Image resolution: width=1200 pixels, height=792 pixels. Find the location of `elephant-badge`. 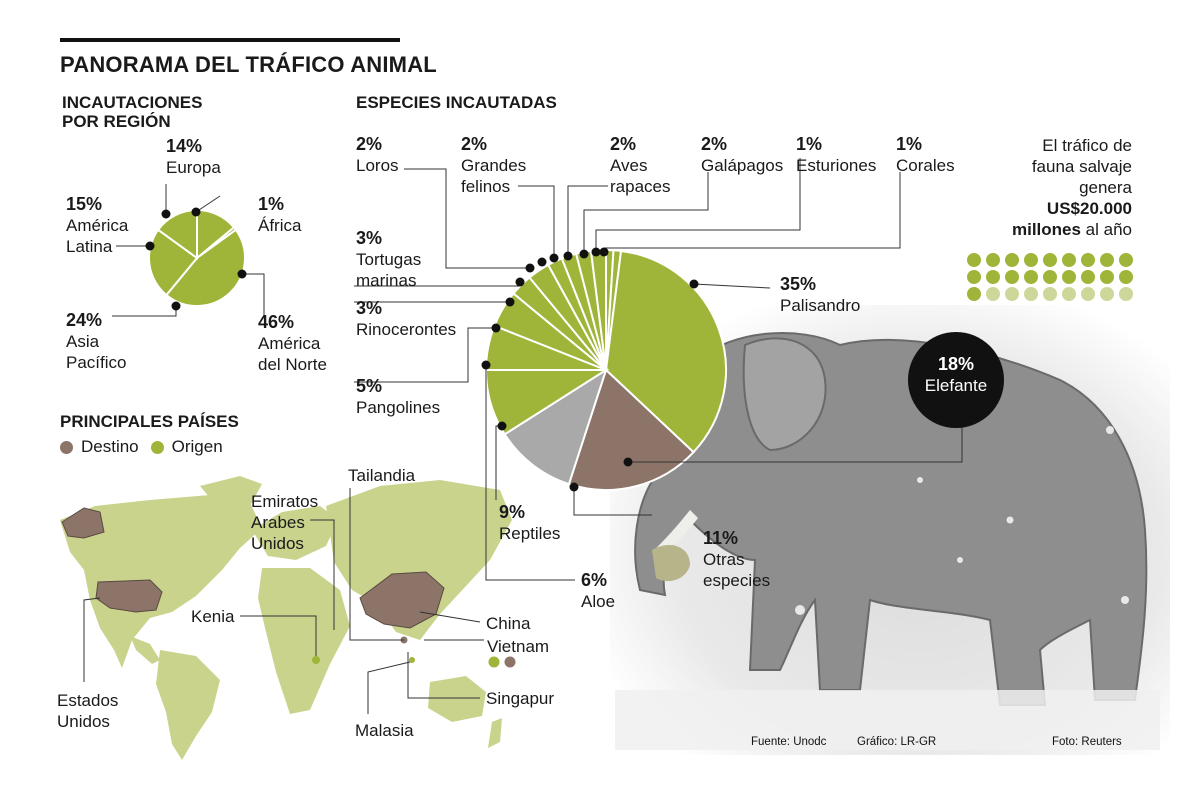

elephant-badge is located at coordinates (956, 380).